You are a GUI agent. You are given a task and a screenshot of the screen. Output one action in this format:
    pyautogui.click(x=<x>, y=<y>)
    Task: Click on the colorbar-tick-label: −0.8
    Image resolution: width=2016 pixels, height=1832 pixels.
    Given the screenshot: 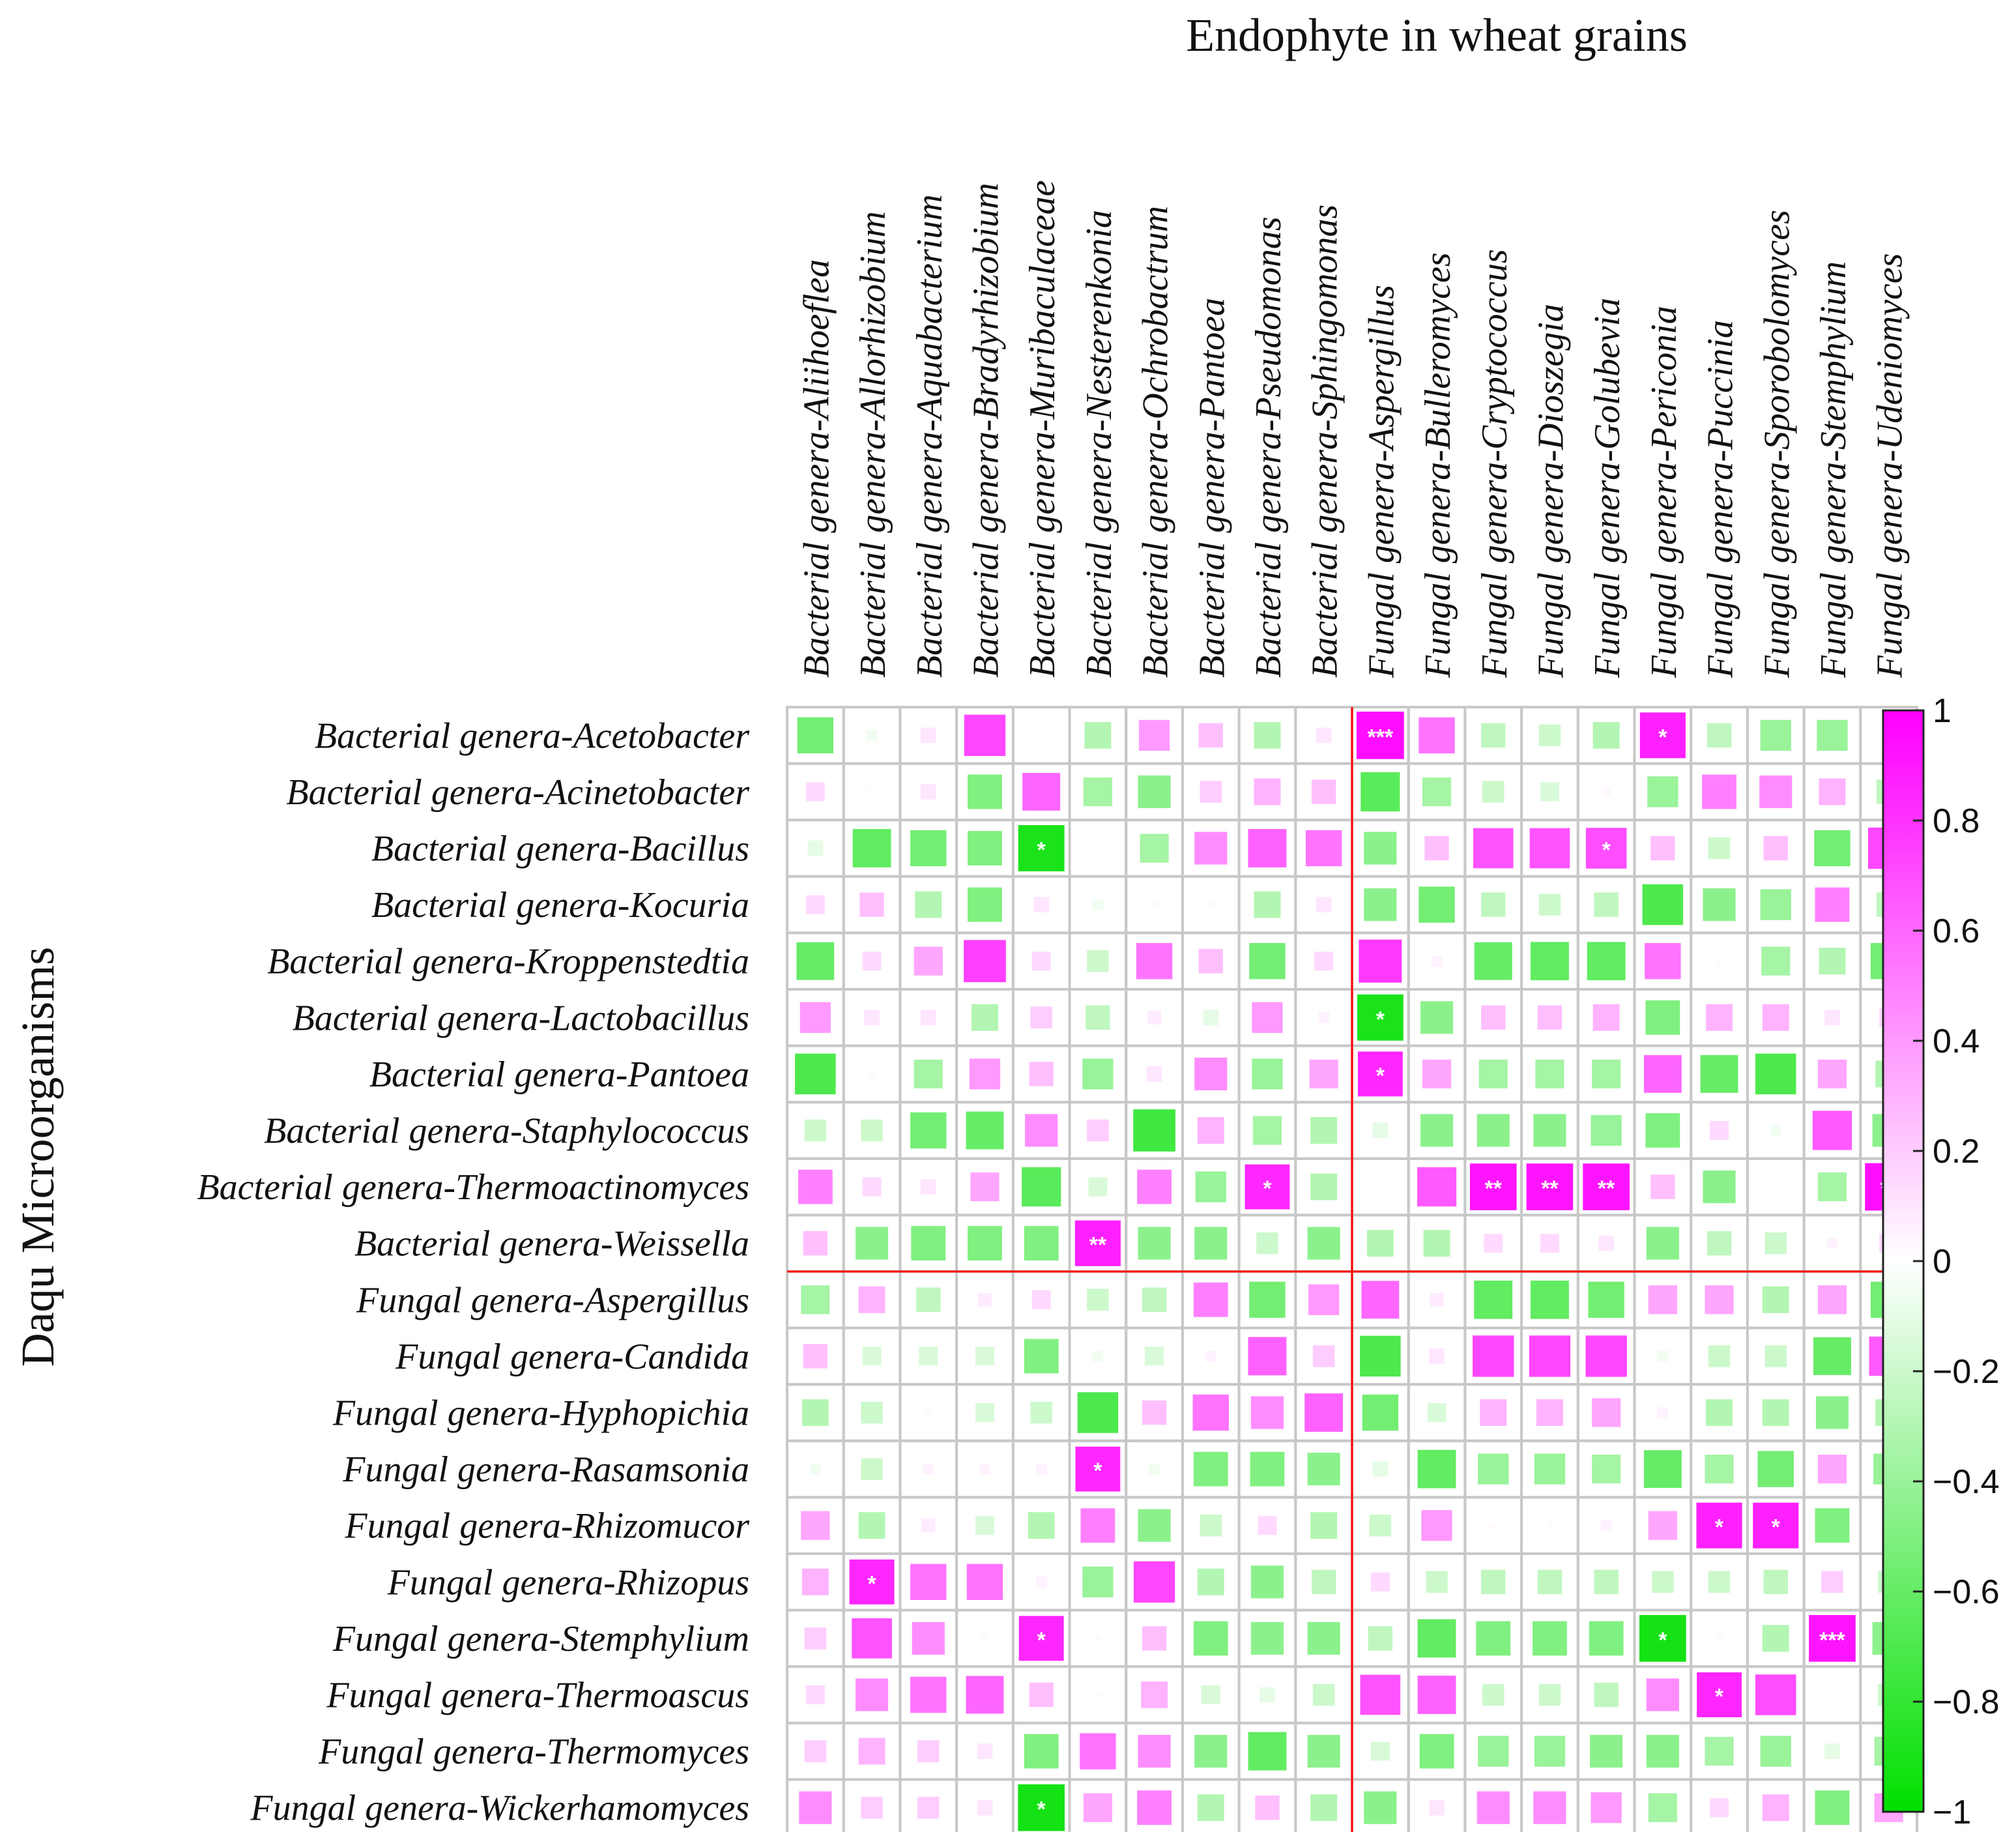 What is the action you would take?
    pyautogui.click(x=1966, y=1702)
    